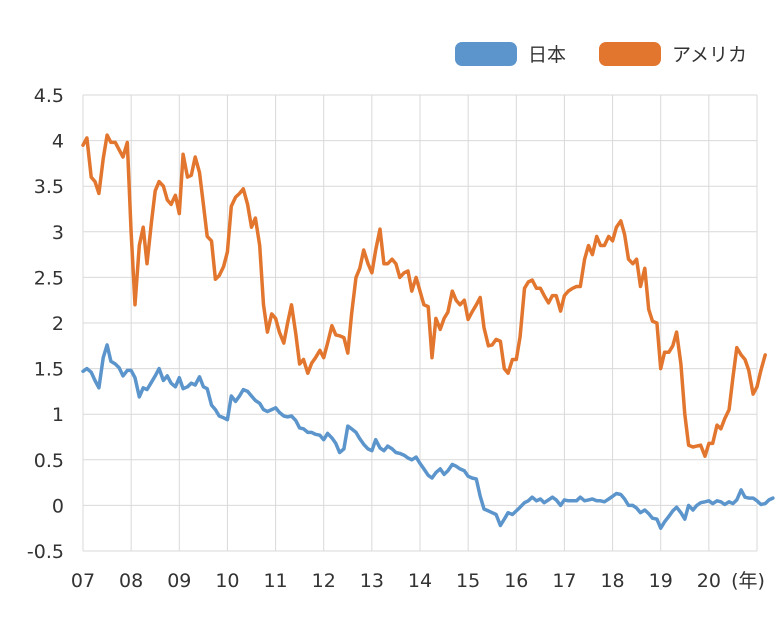 The height and width of the screenshot is (630, 780). What do you see at coordinates (49, 461) in the screenshot?
I see `y-tick-label: 0.5` at bounding box center [49, 461].